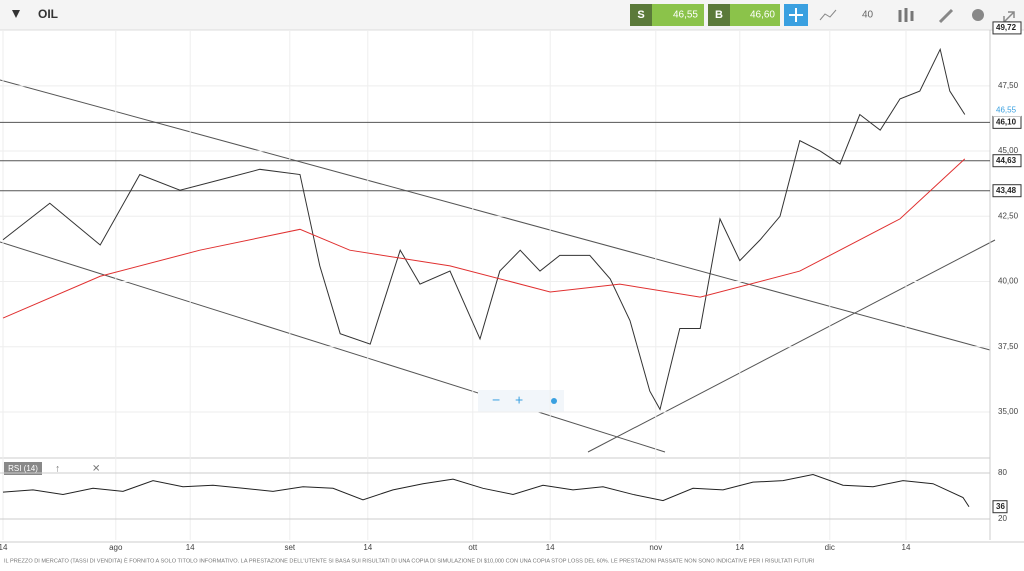 Image resolution: width=1024 pixels, height=571 pixels. What do you see at coordinates (486, 490) in the screenshot?
I see `price-line` at bounding box center [486, 490].